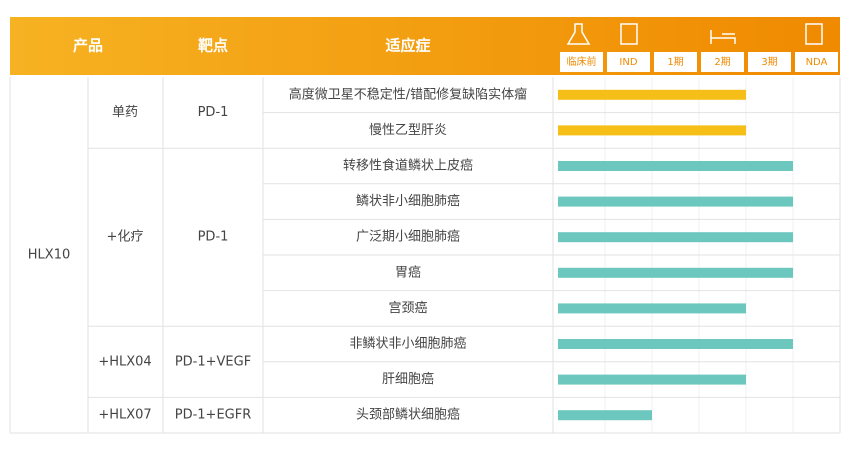 The image size is (850, 454). I want to click on phase-label: 临床前, so click(582, 61).